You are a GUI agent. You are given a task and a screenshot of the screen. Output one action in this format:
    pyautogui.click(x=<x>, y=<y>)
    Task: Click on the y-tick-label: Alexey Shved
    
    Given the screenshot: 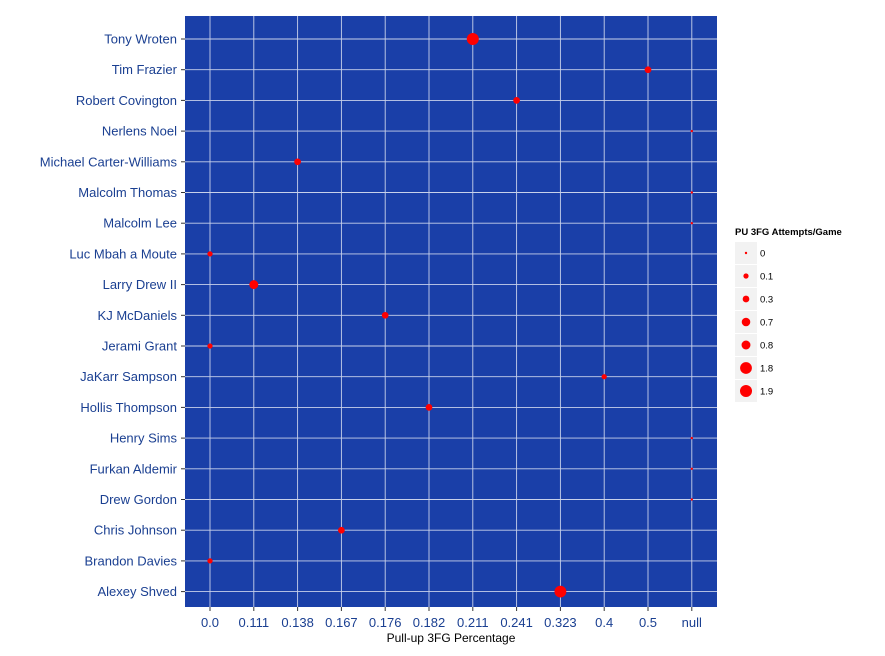 What is the action you would take?
    pyautogui.click(x=138, y=591)
    